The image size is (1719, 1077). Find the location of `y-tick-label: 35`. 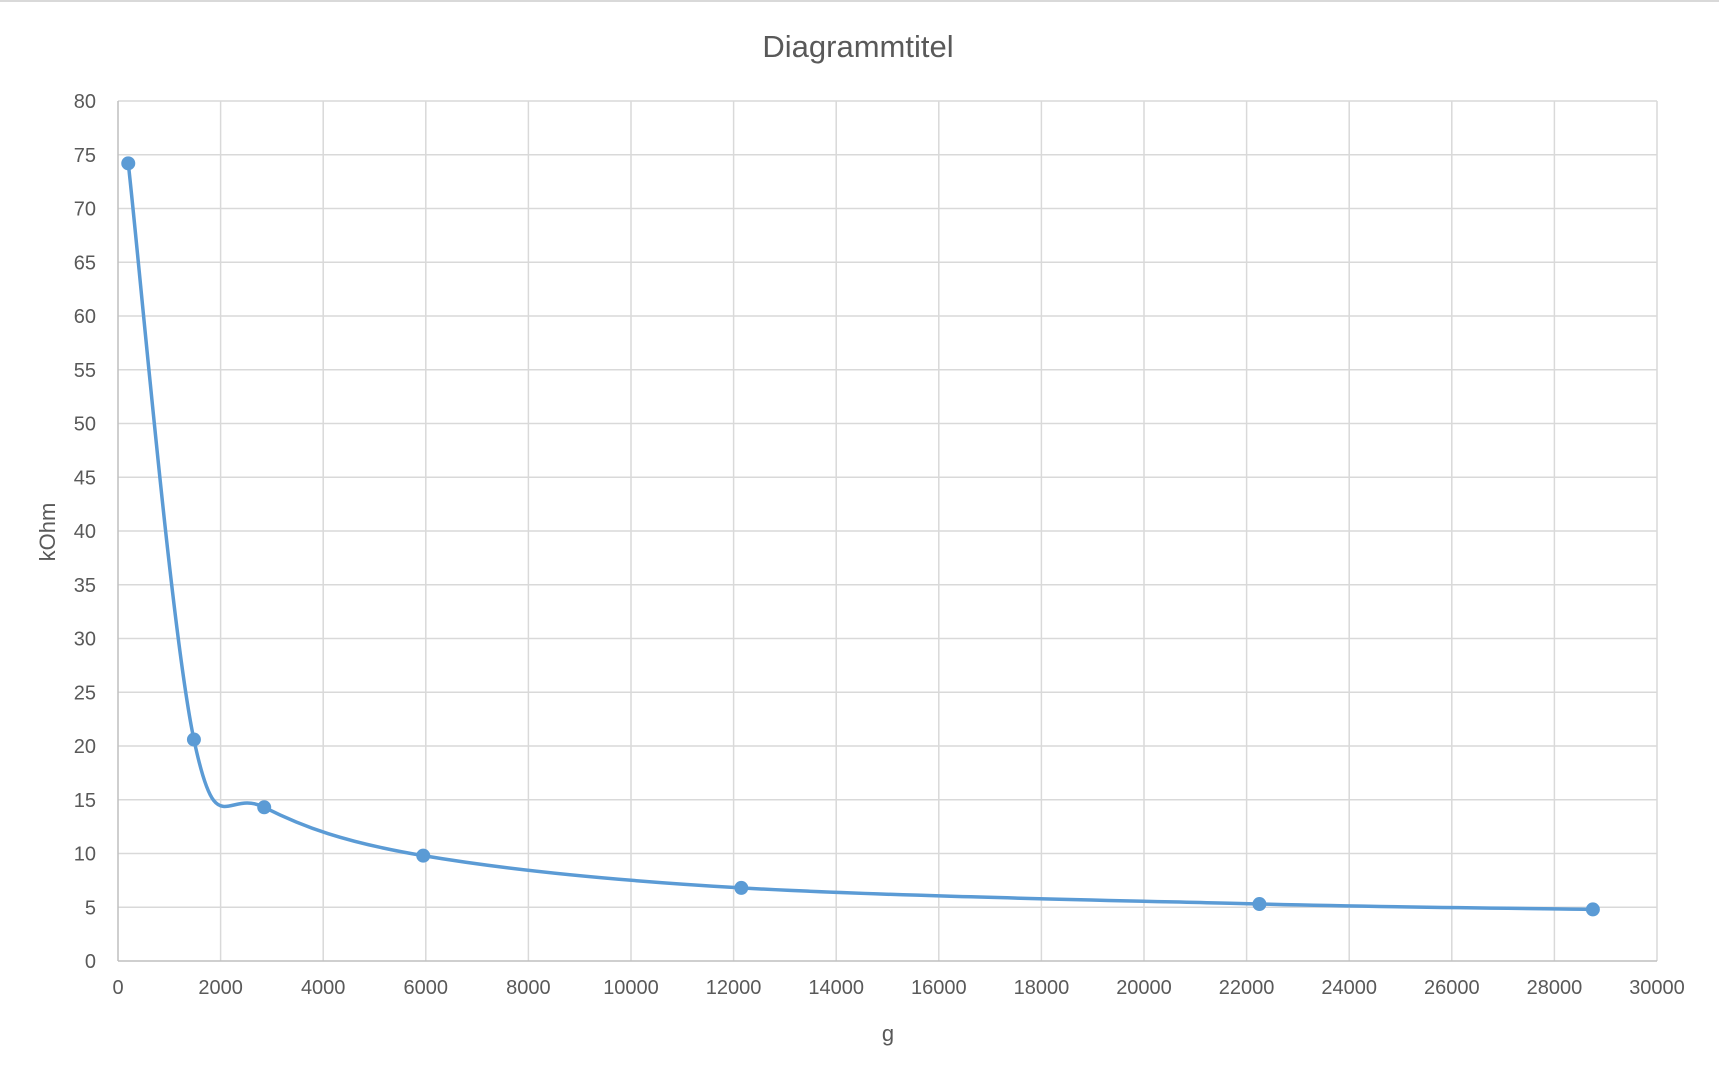

y-tick-label: 35 is located at coordinates (85, 586).